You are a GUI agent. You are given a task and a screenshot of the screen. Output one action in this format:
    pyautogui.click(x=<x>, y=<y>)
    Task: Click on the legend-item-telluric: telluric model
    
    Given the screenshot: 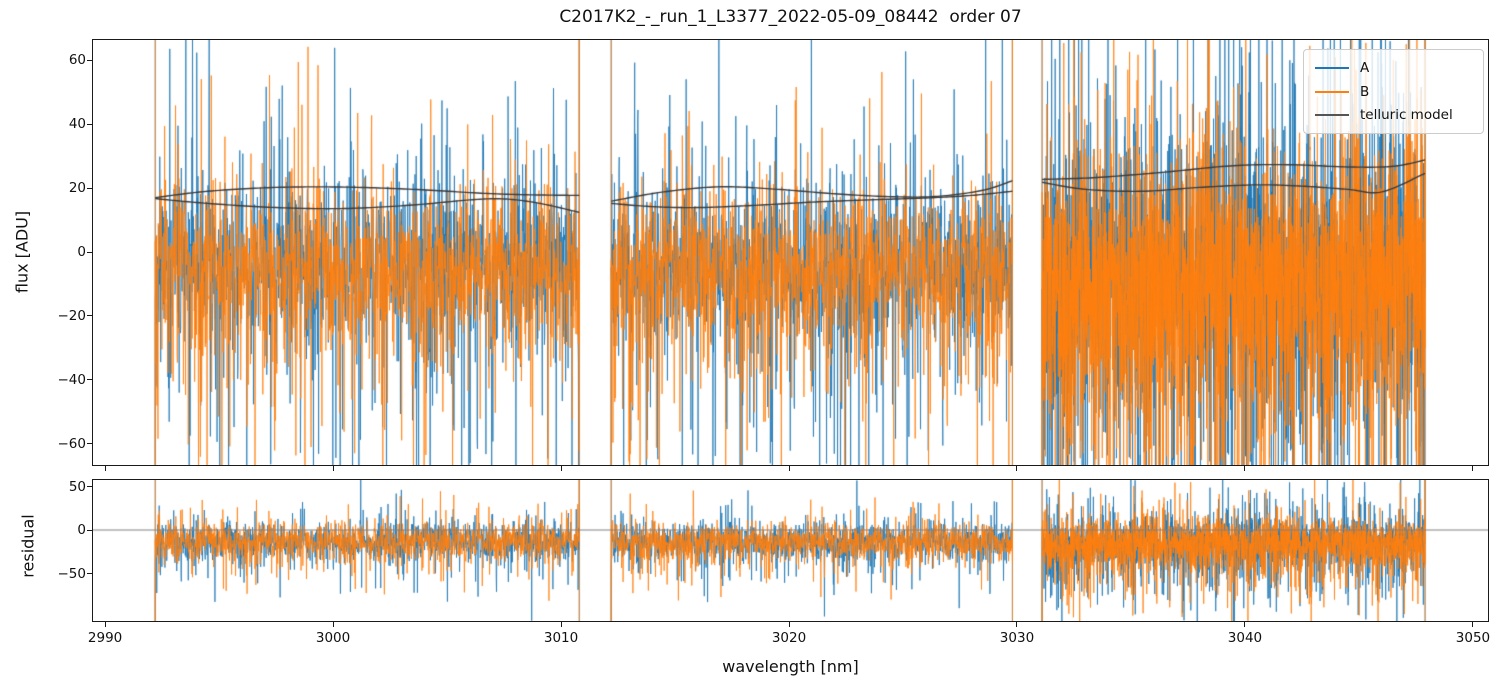 What is the action you would take?
    pyautogui.click(x=1393, y=115)
    